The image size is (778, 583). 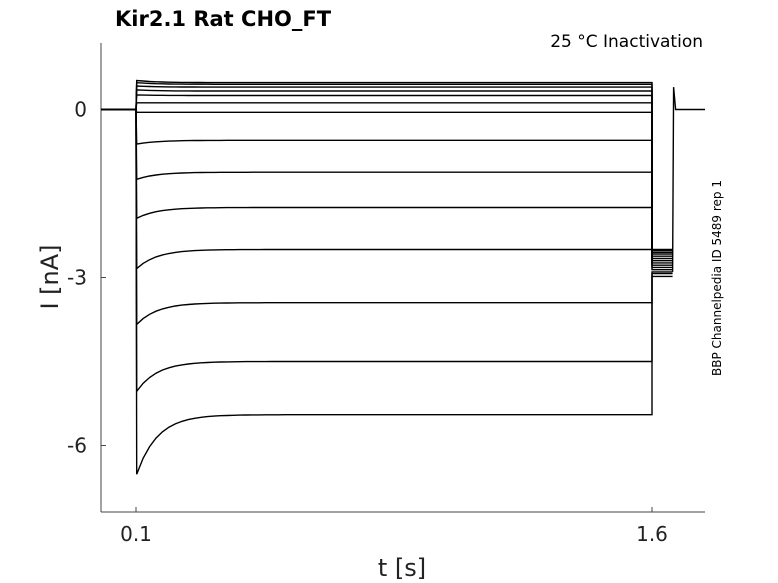 I want to click on y-tick-label: -6, so click(x=77, y=446).